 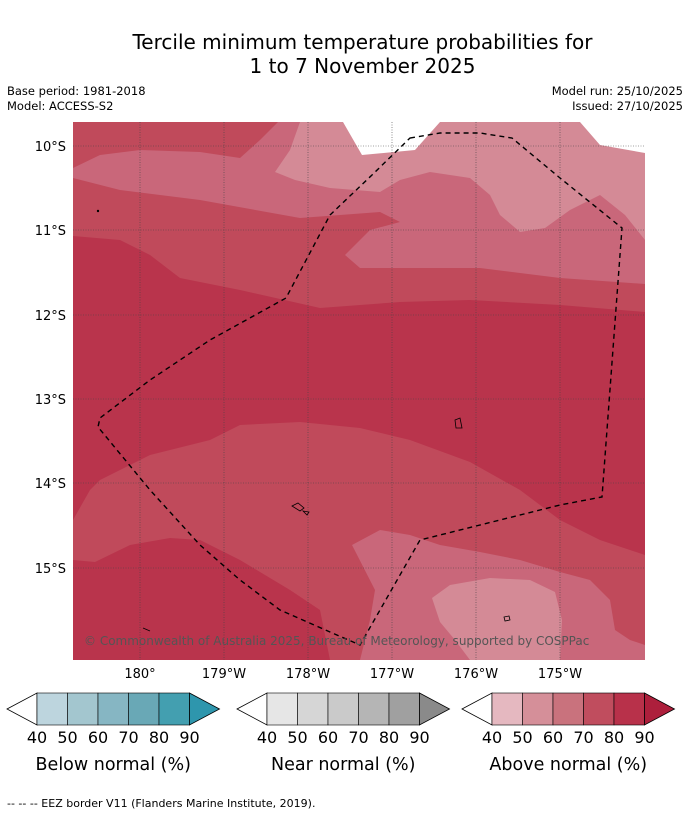 I want to click on issued-date: Issued: 27/10/2025, so click(x=627, y=106).